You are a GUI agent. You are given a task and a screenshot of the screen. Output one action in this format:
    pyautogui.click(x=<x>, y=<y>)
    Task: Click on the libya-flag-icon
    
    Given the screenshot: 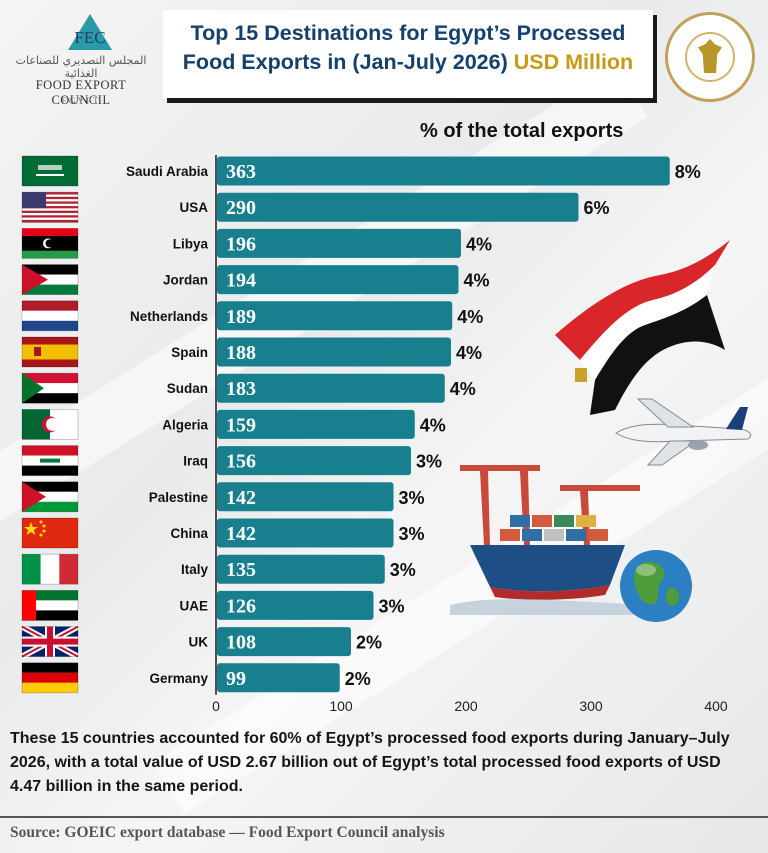 What is the action you would take?
    pyautogui.click(x=50, y=243)
    